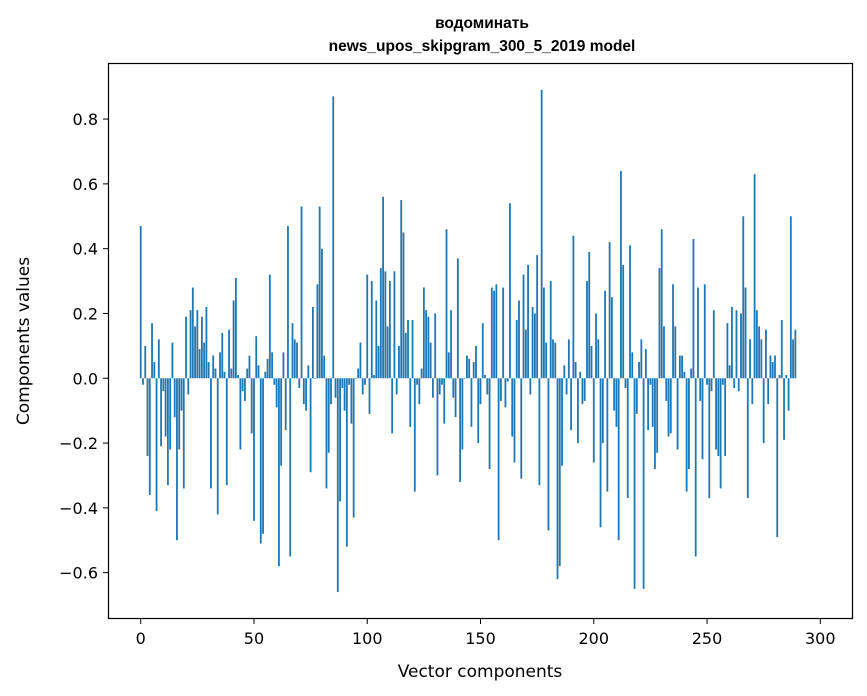 The height and width of the screenshot is (696, 867). Describe the element at coordinates (367, 638) in the screenshot. I see `x-tick-label: 100` at that location.